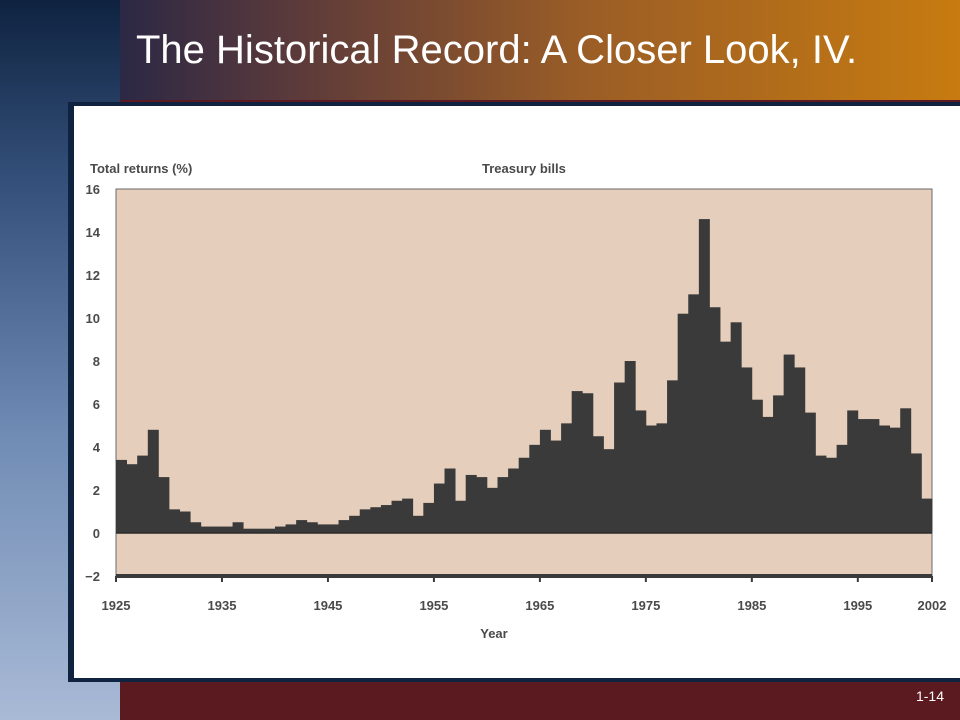 The width and height of the screenshot is (960, 720). I want to click on y-tick-label: 4, so click(97, 447).